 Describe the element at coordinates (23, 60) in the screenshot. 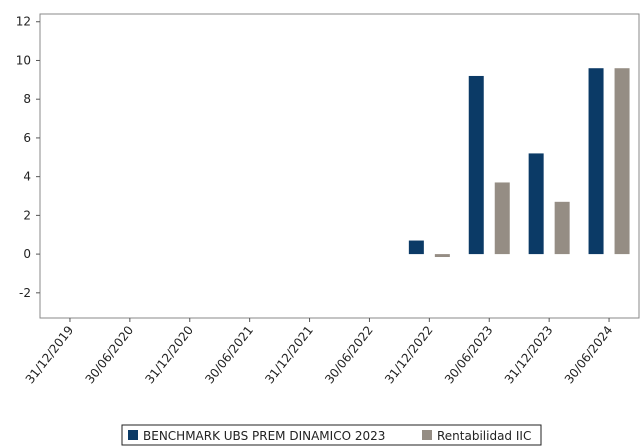

I see `y-tick-label: 10` at that location.